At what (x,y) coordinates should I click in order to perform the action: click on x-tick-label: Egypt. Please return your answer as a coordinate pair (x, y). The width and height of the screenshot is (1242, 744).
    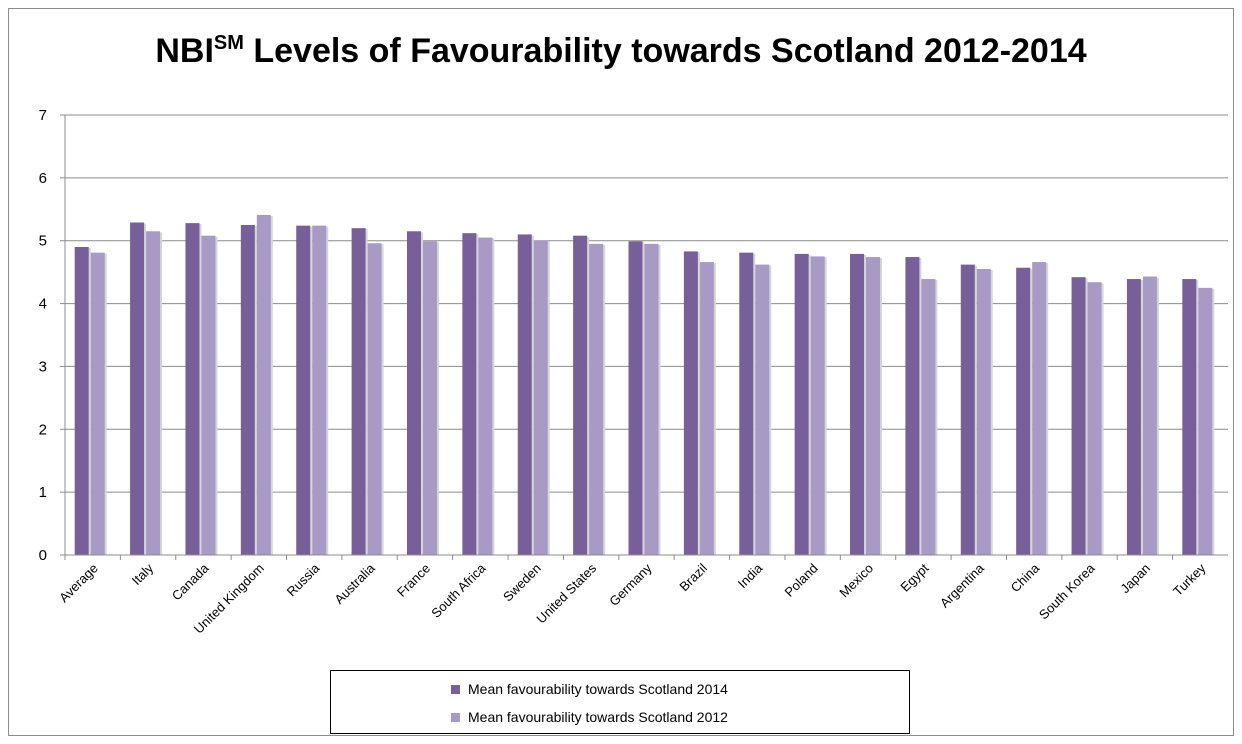
    Looking at the image, I should click on (914, 577).